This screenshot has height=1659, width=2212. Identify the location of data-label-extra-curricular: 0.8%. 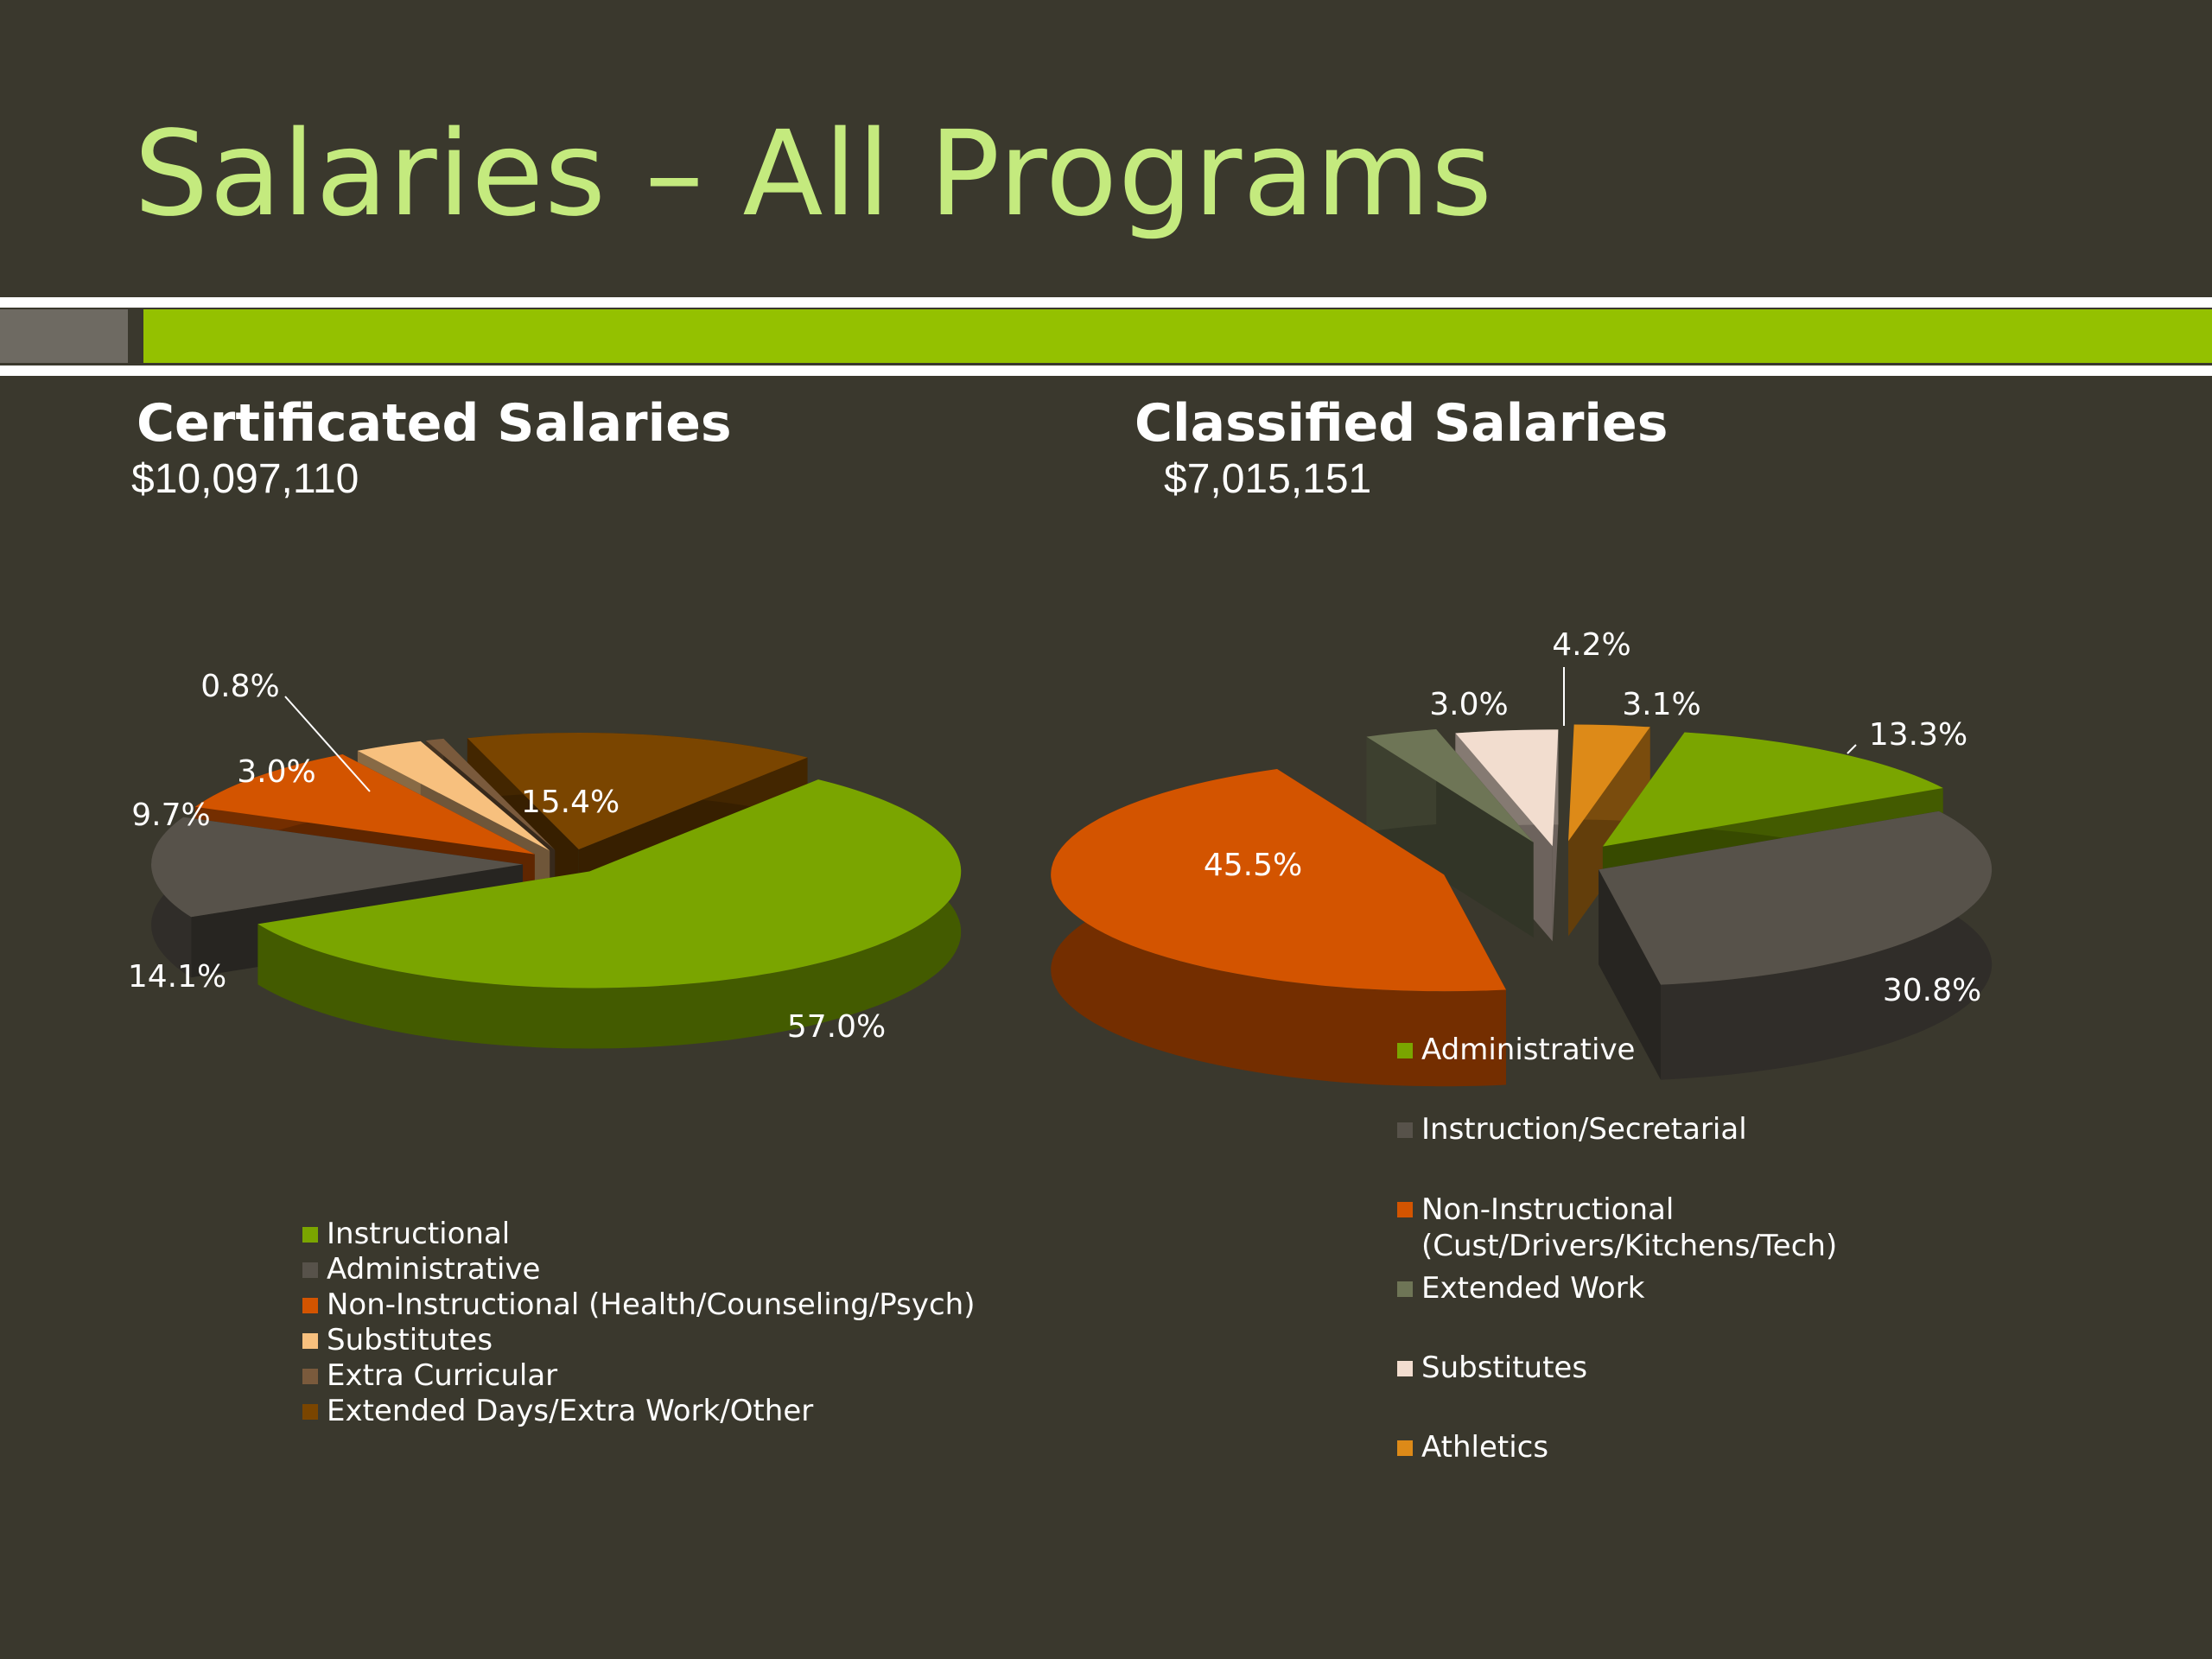
(239, 686).